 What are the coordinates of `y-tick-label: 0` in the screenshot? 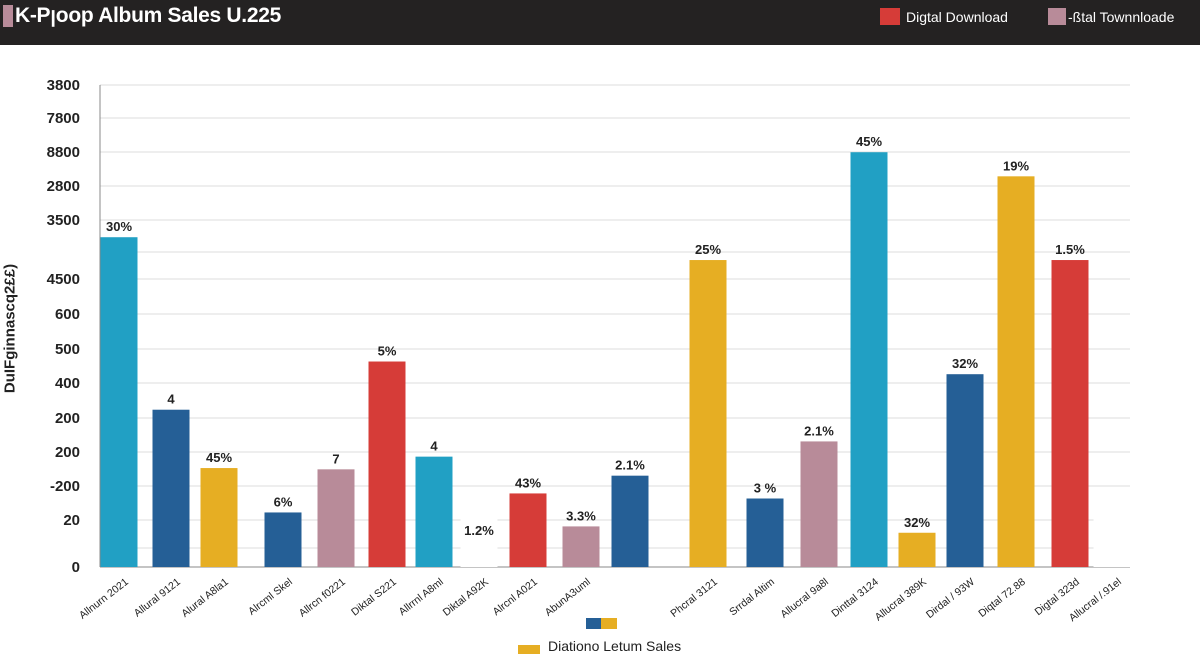 It's located at (76, 567).